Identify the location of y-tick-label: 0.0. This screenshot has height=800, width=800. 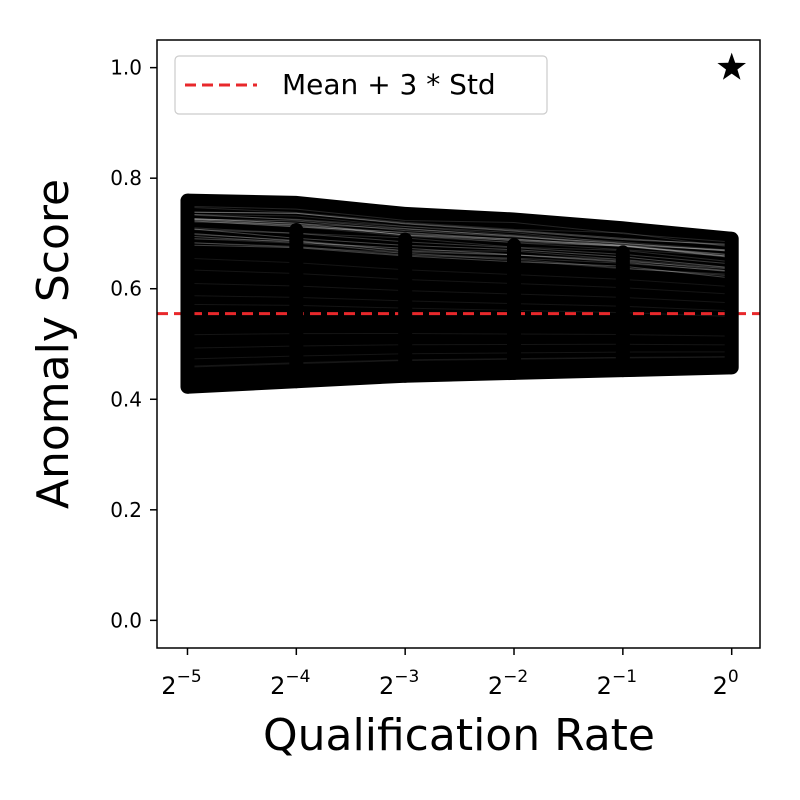
(126, 620).